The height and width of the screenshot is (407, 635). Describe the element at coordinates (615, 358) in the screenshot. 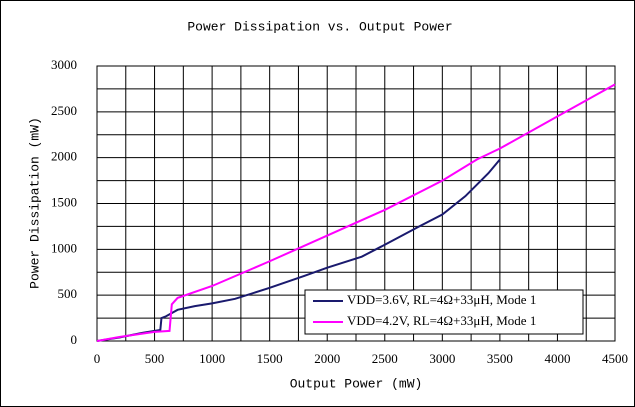

I see `x-tick-label: 4500` at that location.